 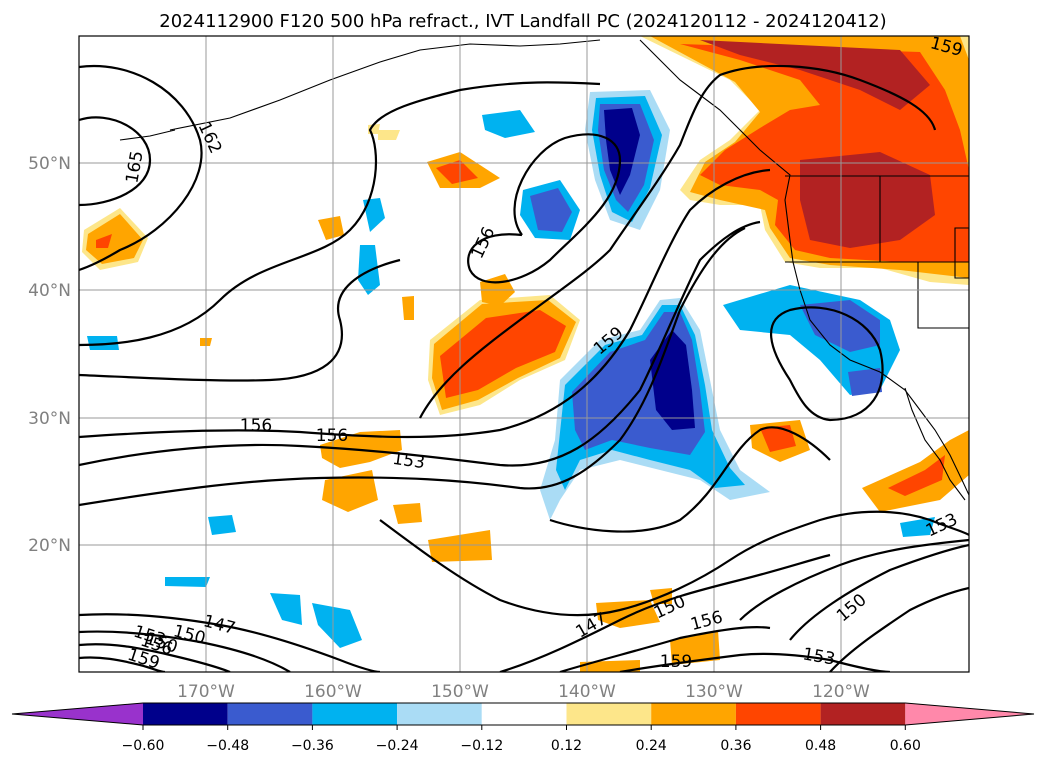 I want to click on colorbar-extend-high, so click(x=969, y=714).